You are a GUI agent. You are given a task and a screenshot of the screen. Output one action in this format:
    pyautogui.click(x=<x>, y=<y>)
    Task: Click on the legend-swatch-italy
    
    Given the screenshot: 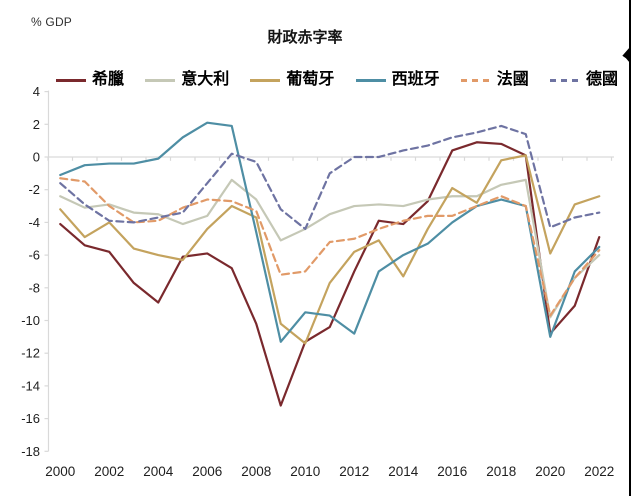 What is the action you would take?
    pyautogui.click(x=160, y=80)
    